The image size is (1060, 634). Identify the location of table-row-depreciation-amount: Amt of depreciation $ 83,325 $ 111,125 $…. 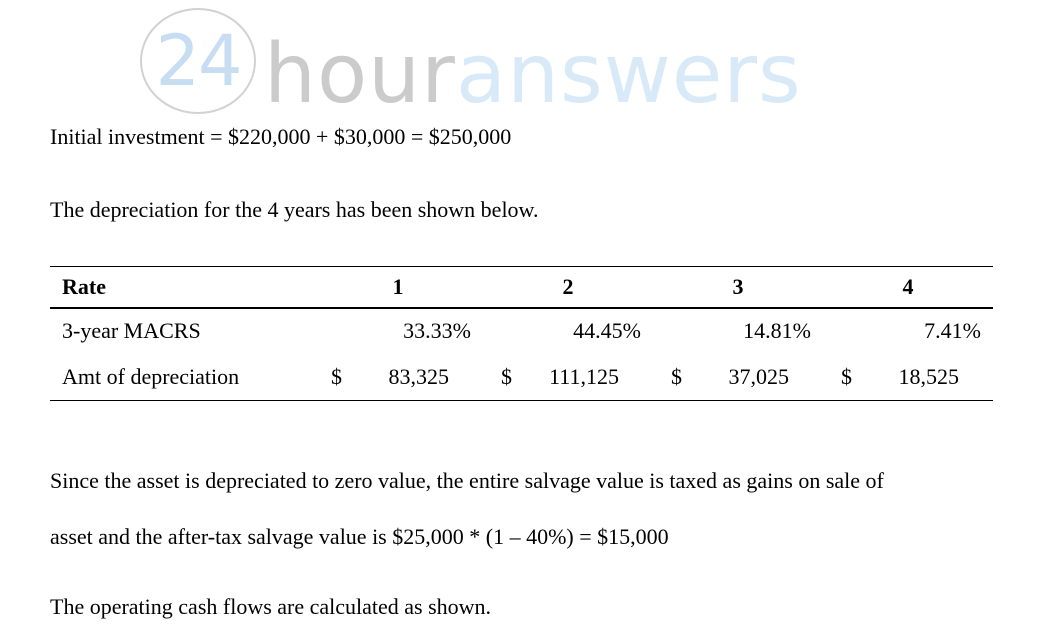
(521, 377).